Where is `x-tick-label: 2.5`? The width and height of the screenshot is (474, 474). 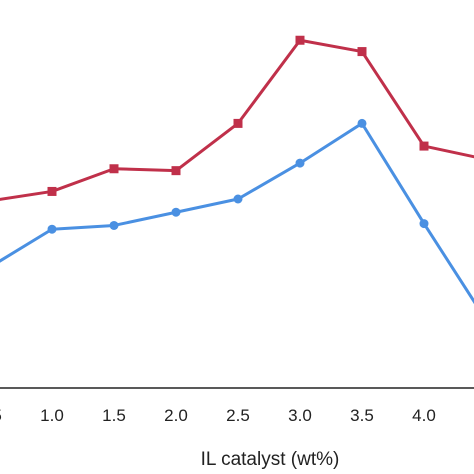 x-tick-label: 2.5 is located at coordinates (238, 415).